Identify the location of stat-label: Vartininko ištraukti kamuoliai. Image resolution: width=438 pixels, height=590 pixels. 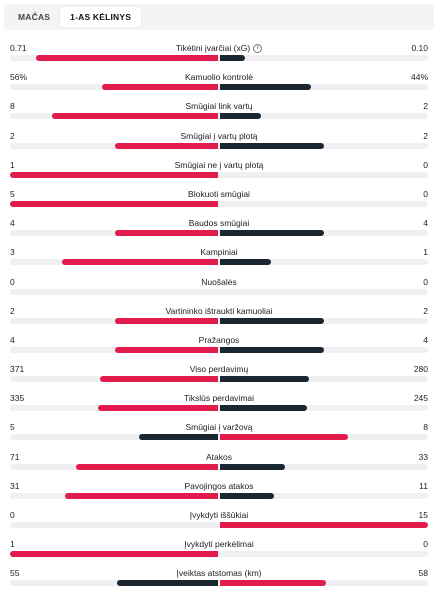
(219, 310).